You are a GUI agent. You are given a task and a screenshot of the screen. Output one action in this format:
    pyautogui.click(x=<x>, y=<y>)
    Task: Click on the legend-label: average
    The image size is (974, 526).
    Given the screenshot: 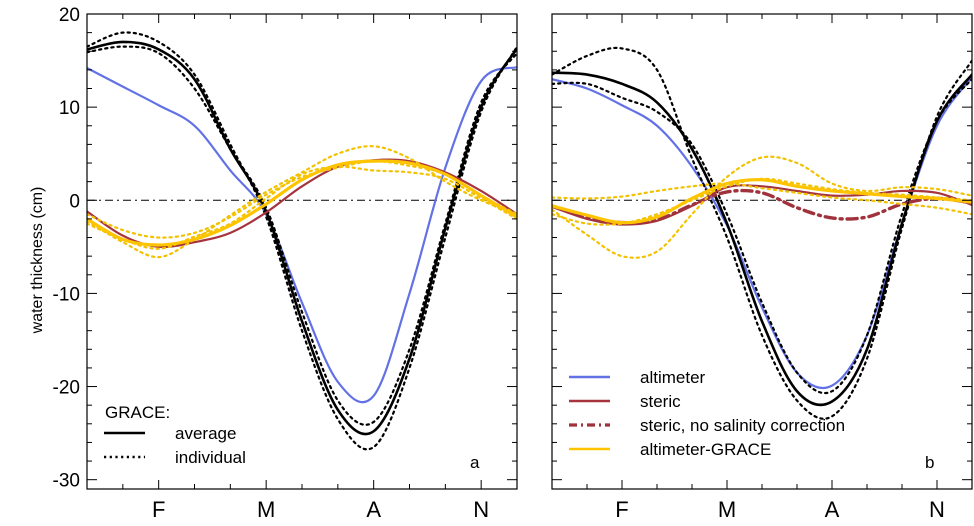 What is the action you would take?
    pyautogui.click(x=205, y=433)
    